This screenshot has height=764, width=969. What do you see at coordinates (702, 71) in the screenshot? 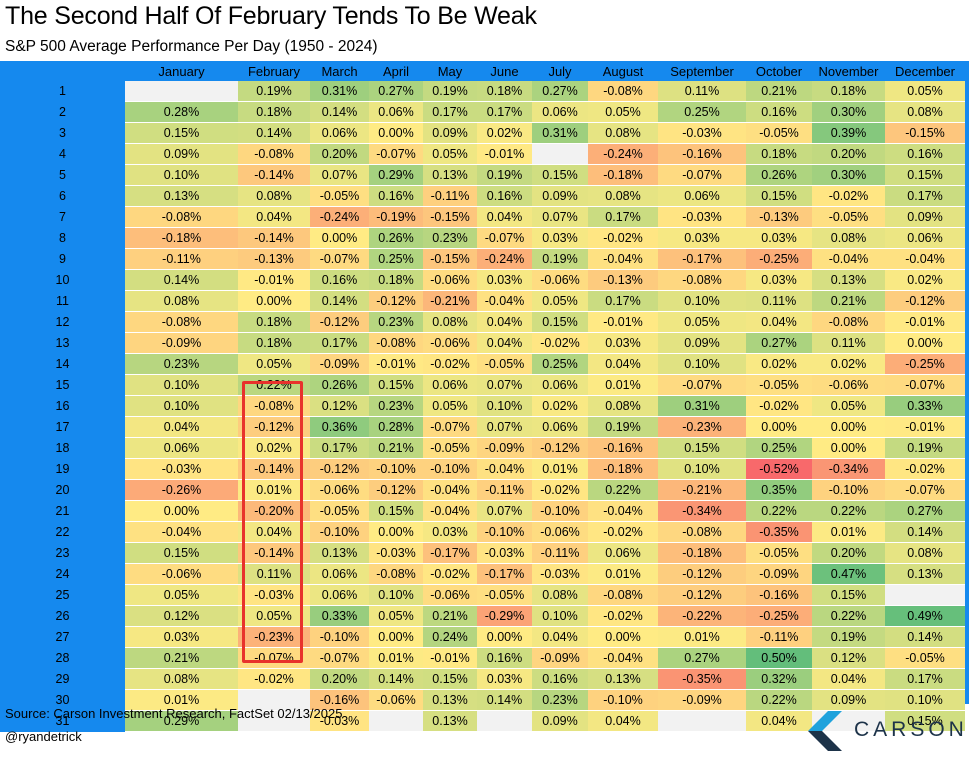
I see `month-header-september: September` at bounding box center [702, 71].